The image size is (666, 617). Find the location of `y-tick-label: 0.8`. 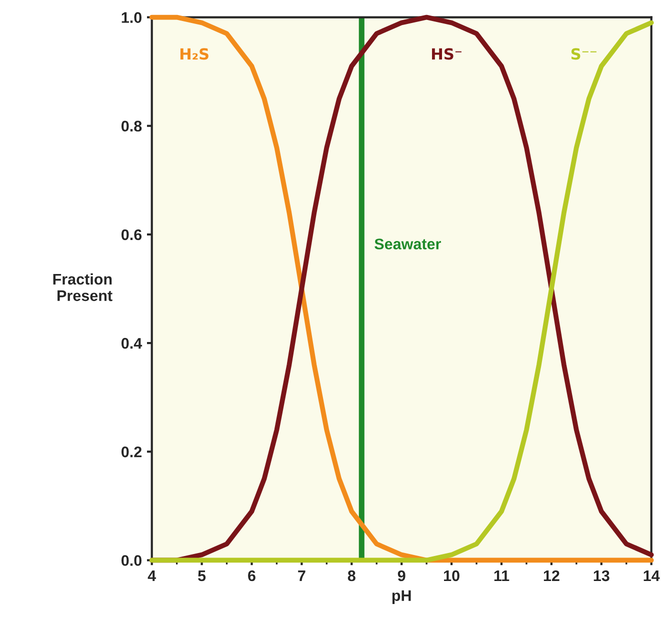

y-tick-label: 0.8 is located at coordinates (131, 126).